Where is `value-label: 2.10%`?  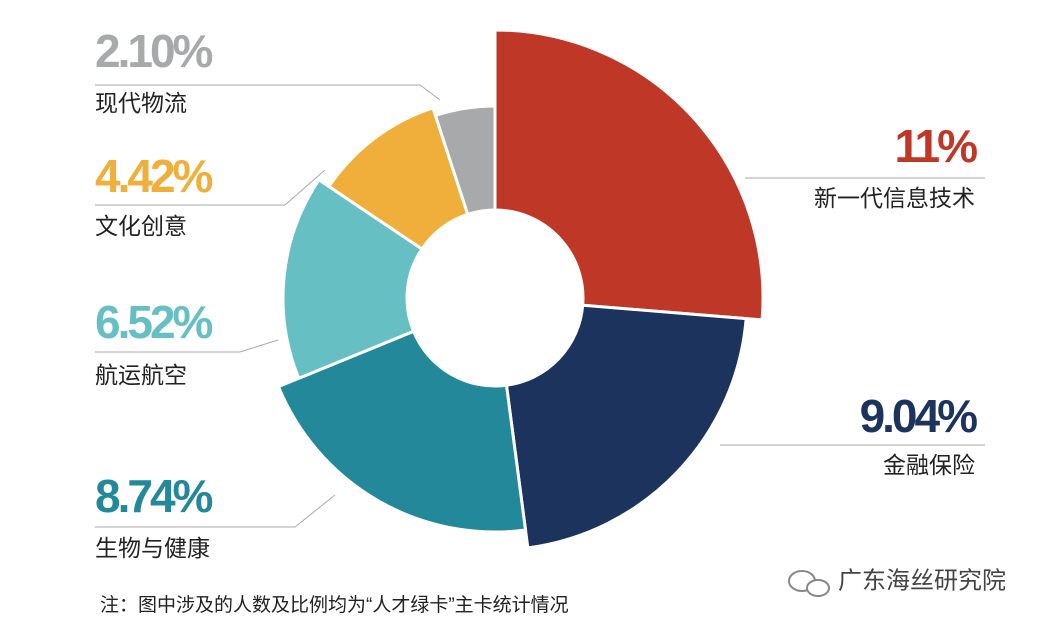
value-label: 2.10% is located at coordinates (154, 51).